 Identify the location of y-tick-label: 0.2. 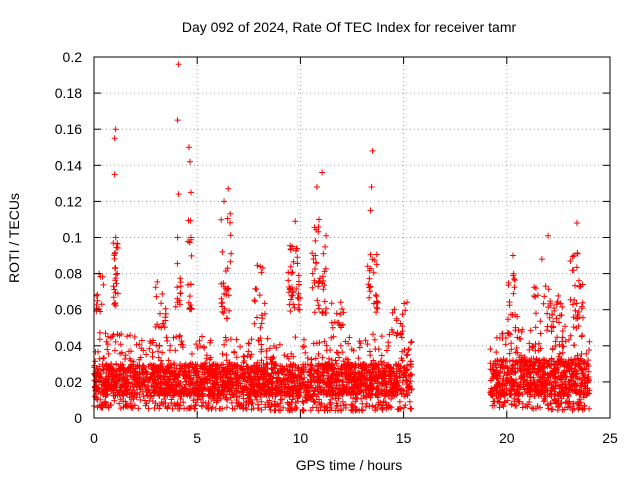
(73, 57).